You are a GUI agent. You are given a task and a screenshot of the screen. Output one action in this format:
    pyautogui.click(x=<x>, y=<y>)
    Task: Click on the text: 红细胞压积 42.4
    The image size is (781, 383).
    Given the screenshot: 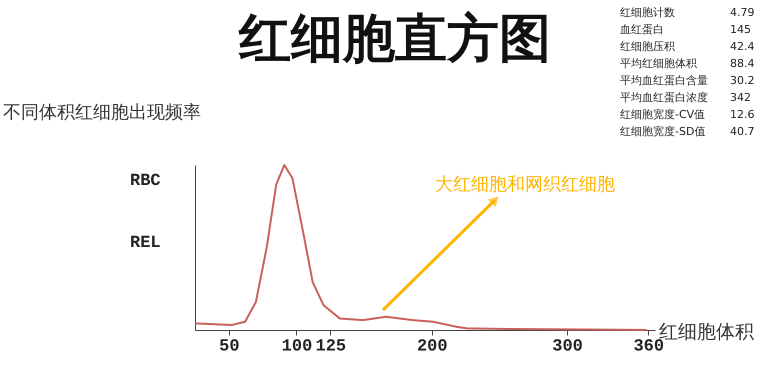 What is the action you would take?
    pyautogui.click(x=687, y=46)
    